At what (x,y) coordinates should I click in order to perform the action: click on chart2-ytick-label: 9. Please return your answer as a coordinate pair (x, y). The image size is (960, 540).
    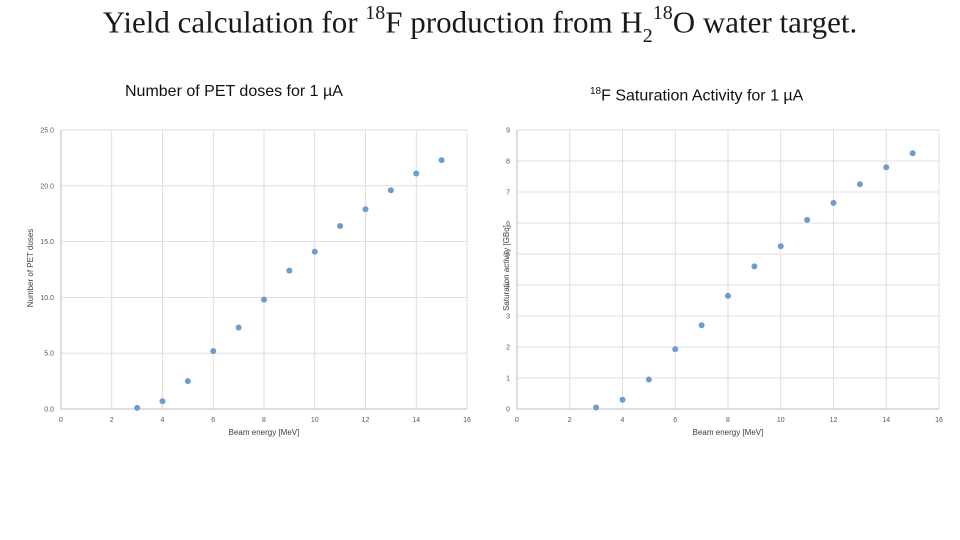
    Looking at the image, I should click on (508, 131).